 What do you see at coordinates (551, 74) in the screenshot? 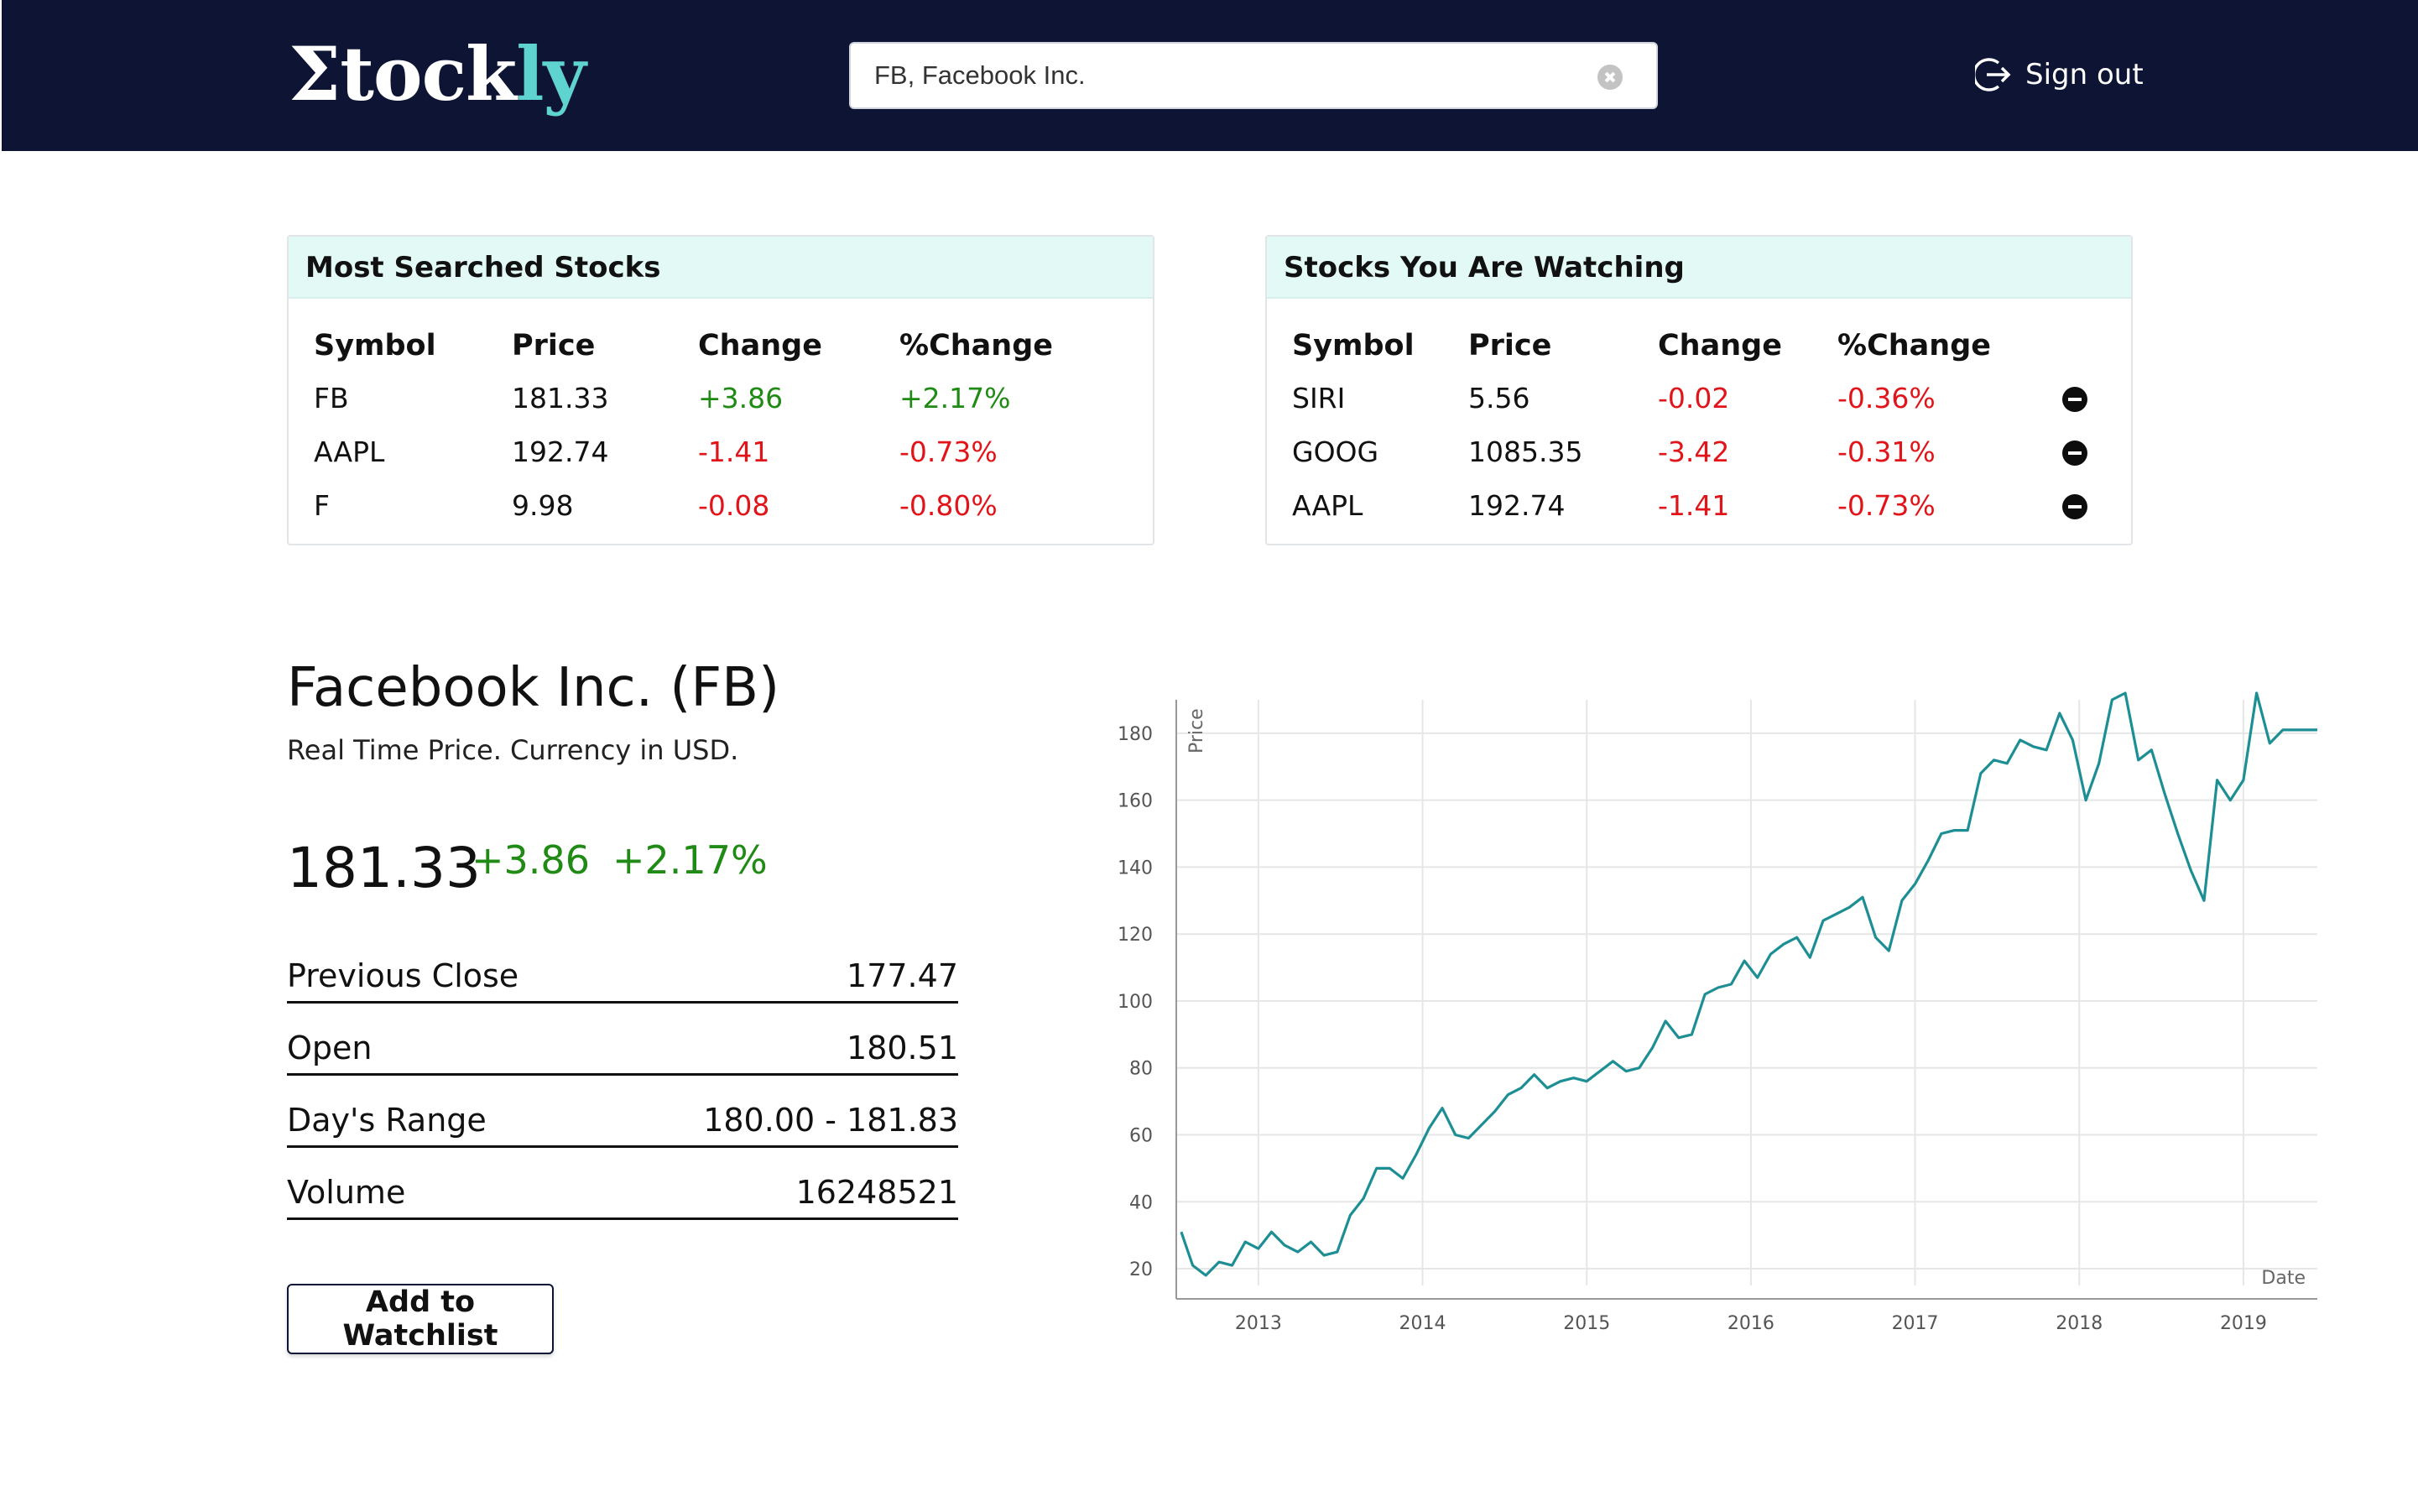
I see `logo-text-part2: ly` at bounding box center [551, 74].